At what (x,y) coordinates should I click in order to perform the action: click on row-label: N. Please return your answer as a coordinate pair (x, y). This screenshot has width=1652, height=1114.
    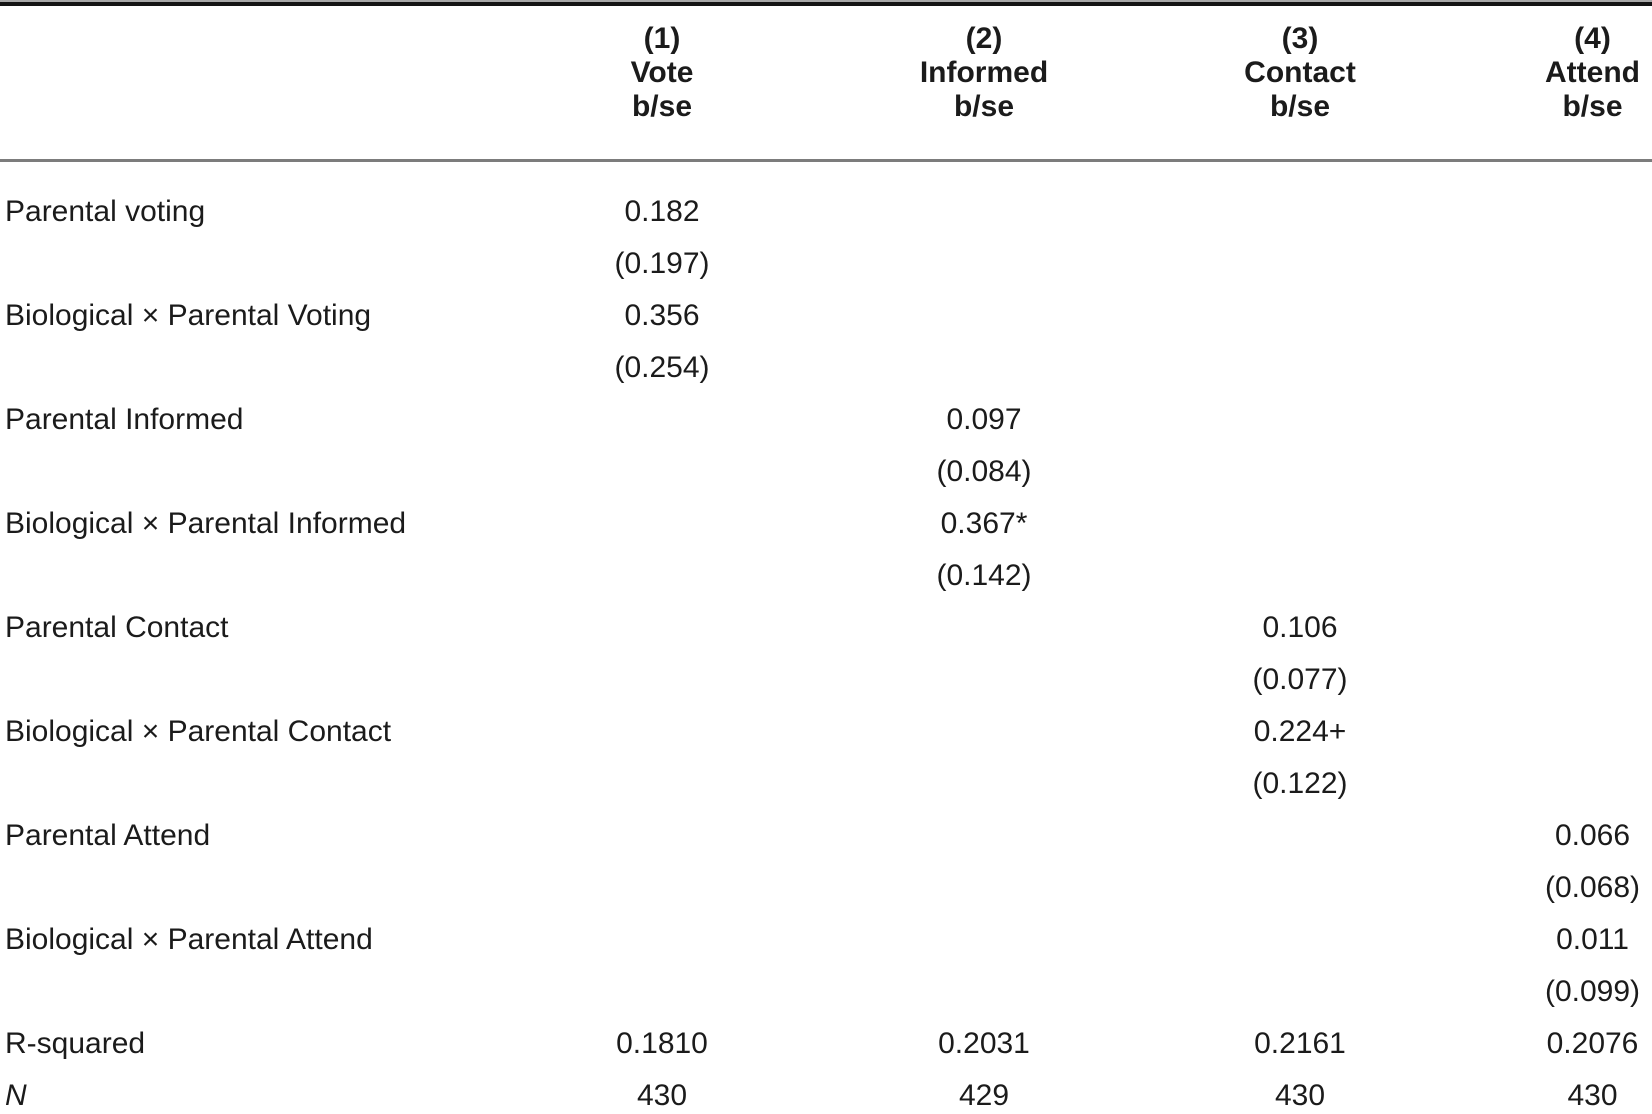
    Looking at the image, I should click on (16, 1095).